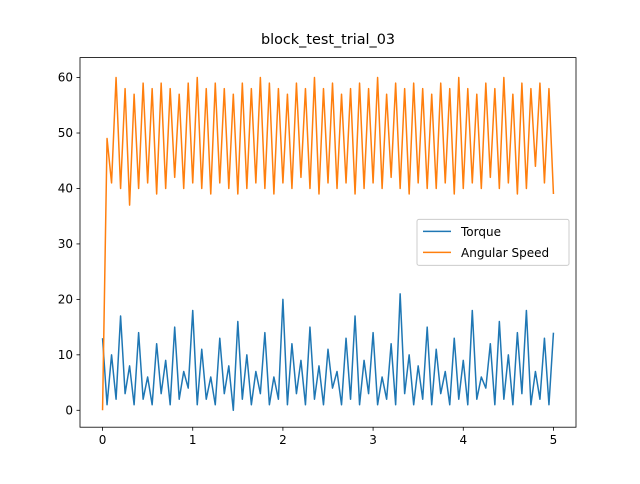 This screenshot has width=640, height=484. What do you see at coordinates (283, 440) in the screenshot?
I see `x-tick-label: 2` at bounding box center [283, 440].